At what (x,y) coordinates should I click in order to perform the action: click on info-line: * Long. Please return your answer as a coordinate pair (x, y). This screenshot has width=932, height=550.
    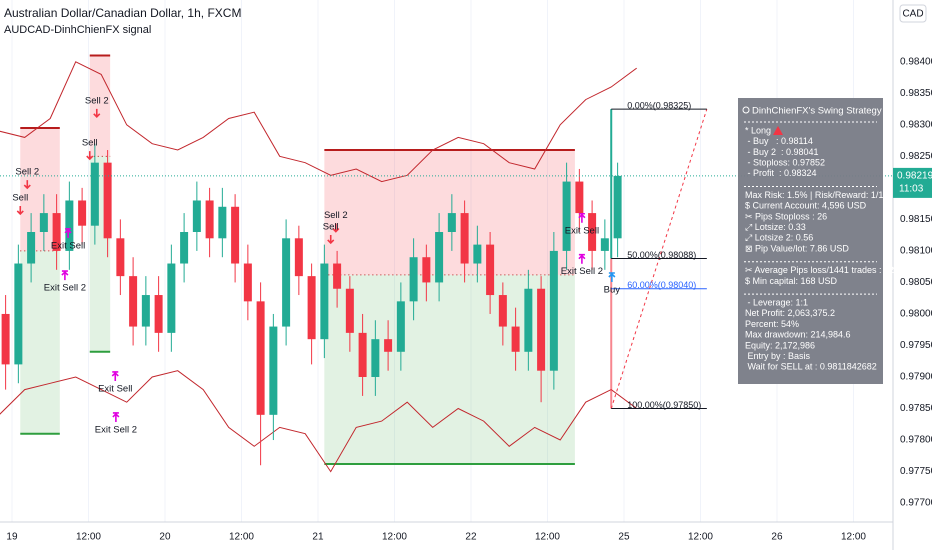
    Looking at the image, I should click on (758, 130).